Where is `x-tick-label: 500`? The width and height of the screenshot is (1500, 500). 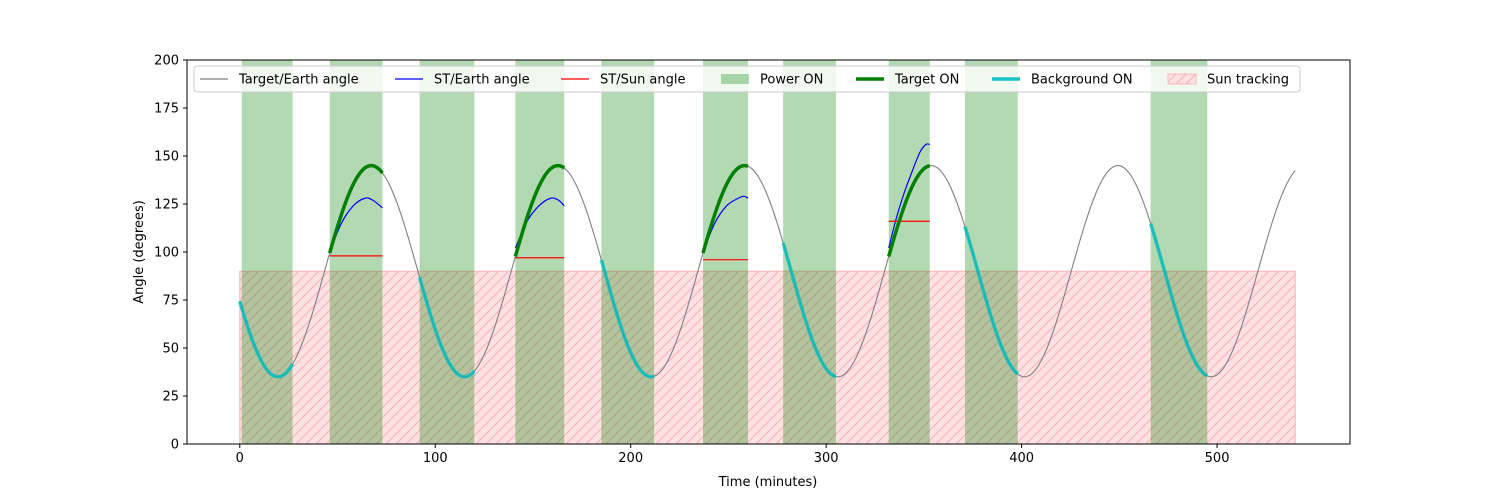
x-tick-label: 500 is located at coordinates (1217, 458).